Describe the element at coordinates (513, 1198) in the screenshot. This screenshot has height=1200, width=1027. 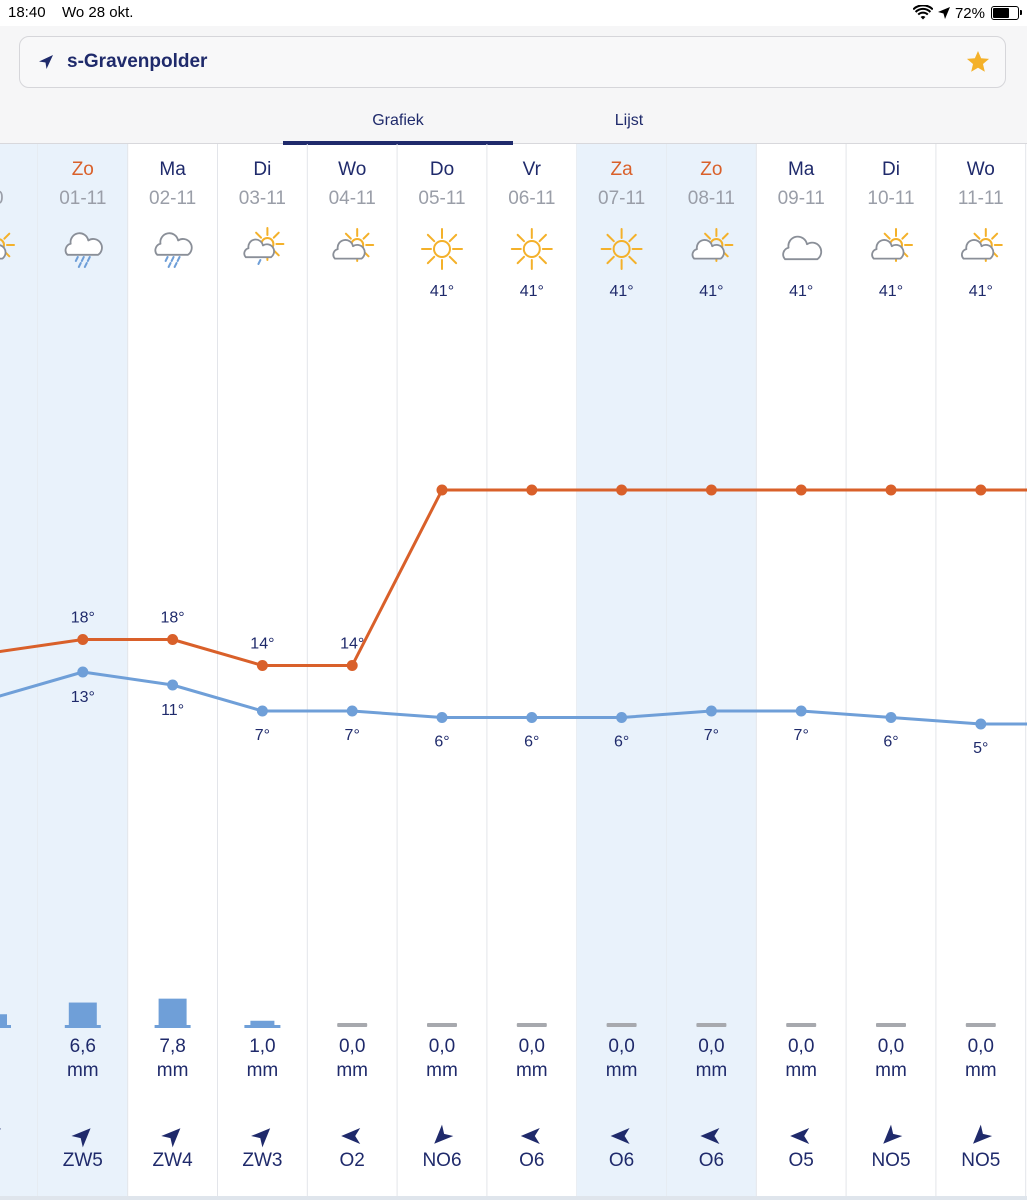
I see `bottom-strip` at that location.